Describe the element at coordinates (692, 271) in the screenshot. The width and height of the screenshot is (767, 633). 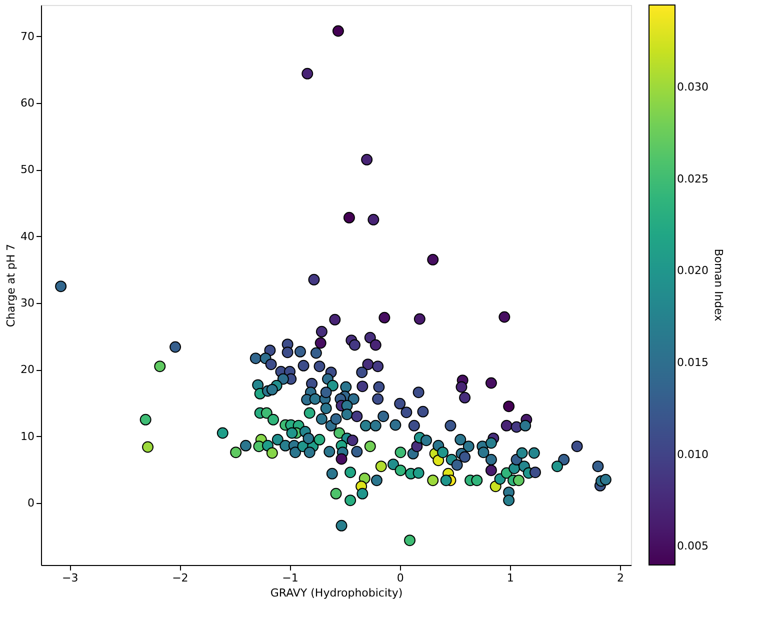
I see `color-bar-label: 0.020` at that location.